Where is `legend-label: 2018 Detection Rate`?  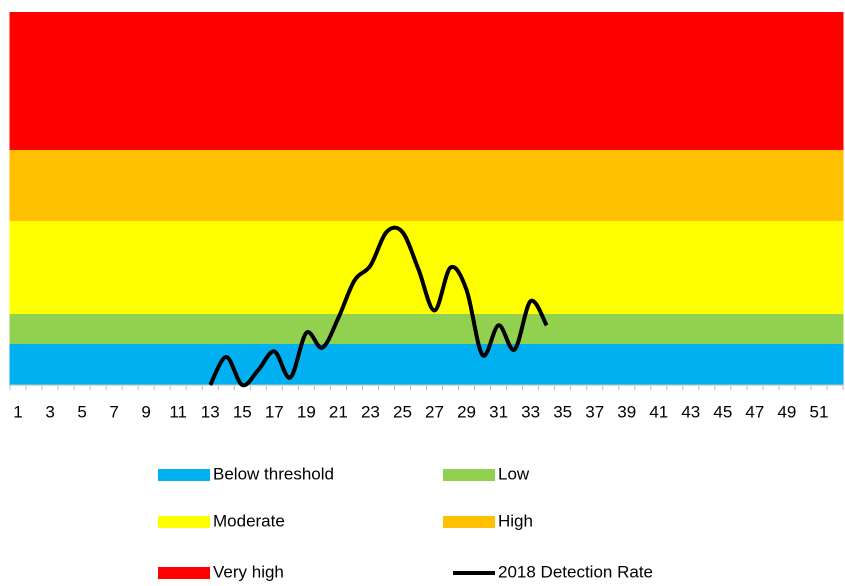 legend-label: 2018 Detection Rate is located at coordinates (575, 571).